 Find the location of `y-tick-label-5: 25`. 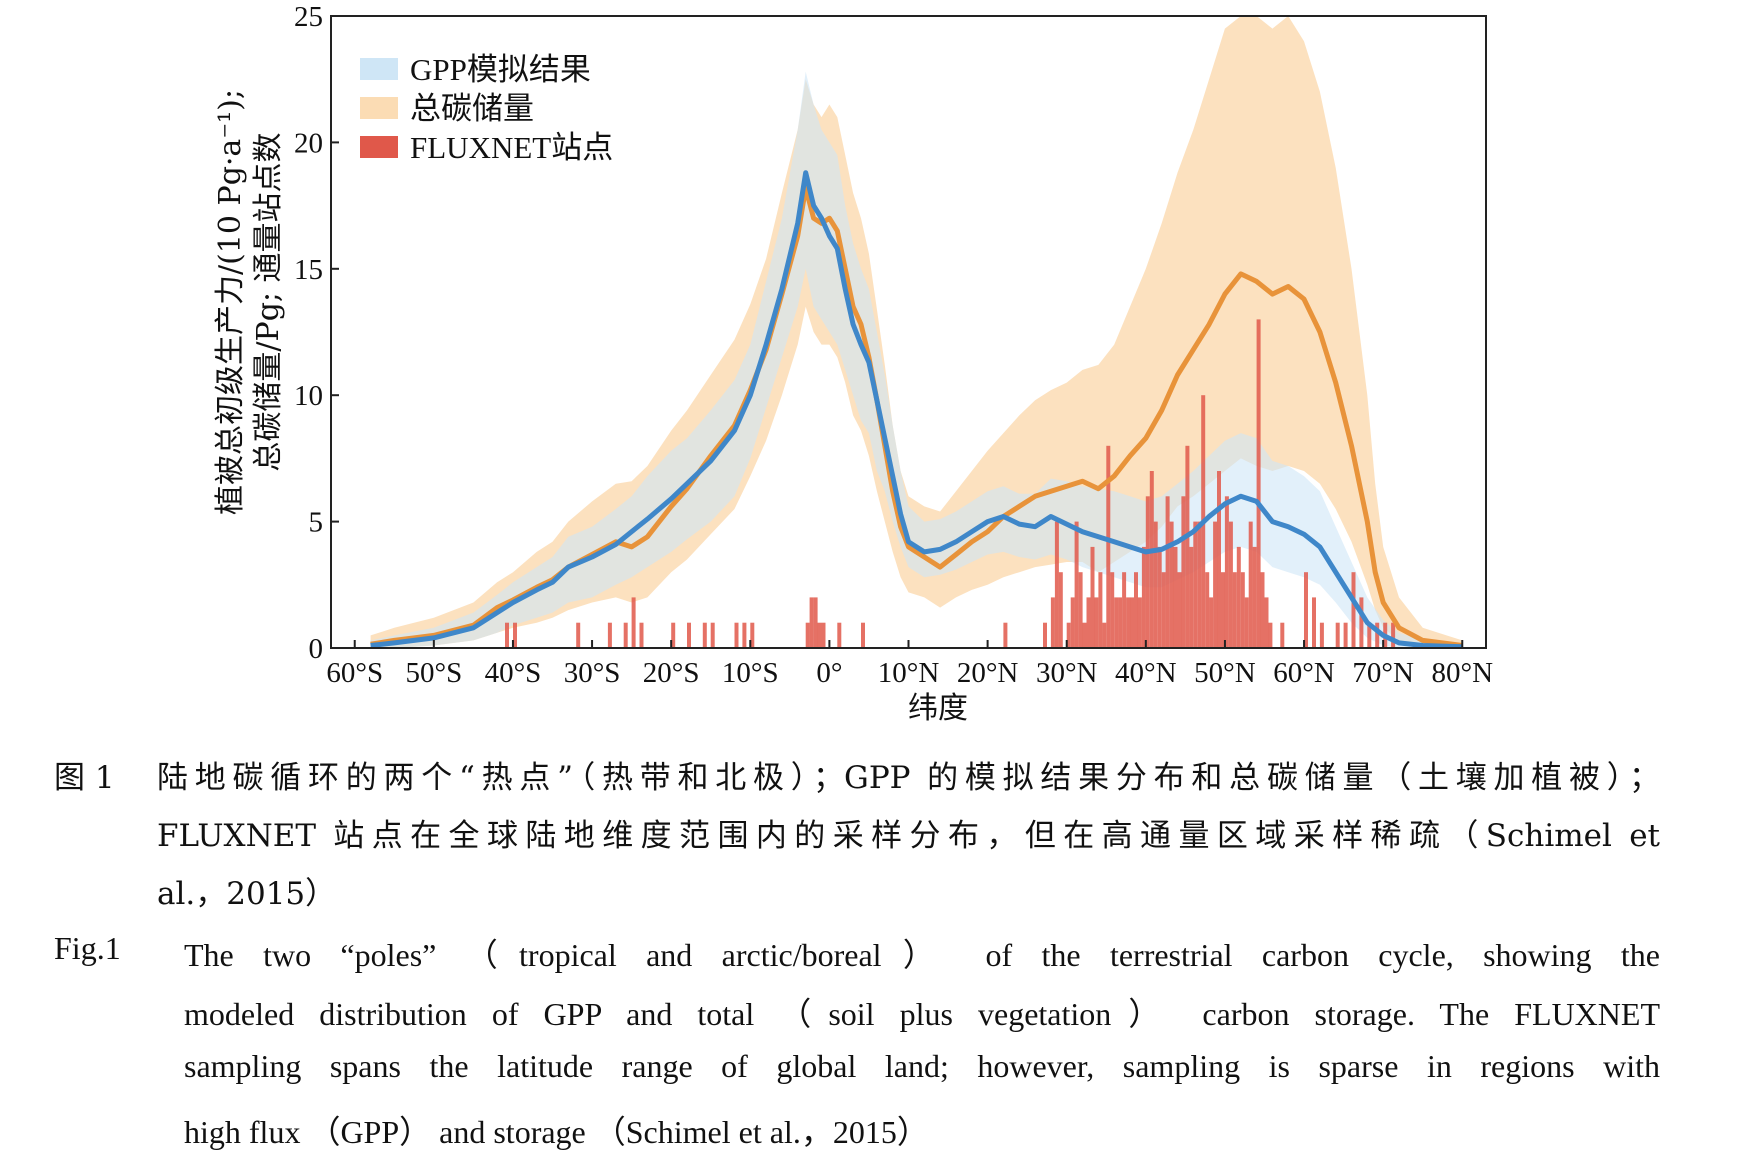

y-tick-label-5: 25 is located at coordinates (308, 17).